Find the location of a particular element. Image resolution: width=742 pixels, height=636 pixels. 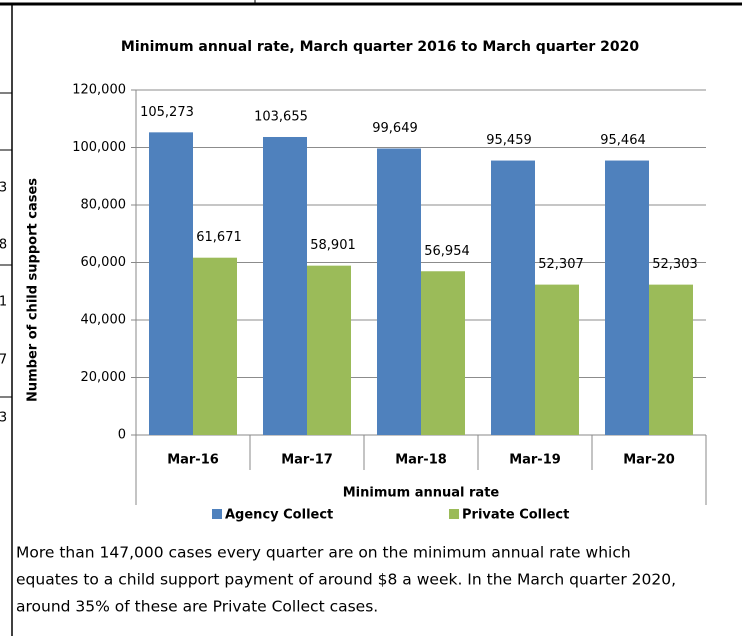

data-label: 95,459 is located at coordinates (509, 140).